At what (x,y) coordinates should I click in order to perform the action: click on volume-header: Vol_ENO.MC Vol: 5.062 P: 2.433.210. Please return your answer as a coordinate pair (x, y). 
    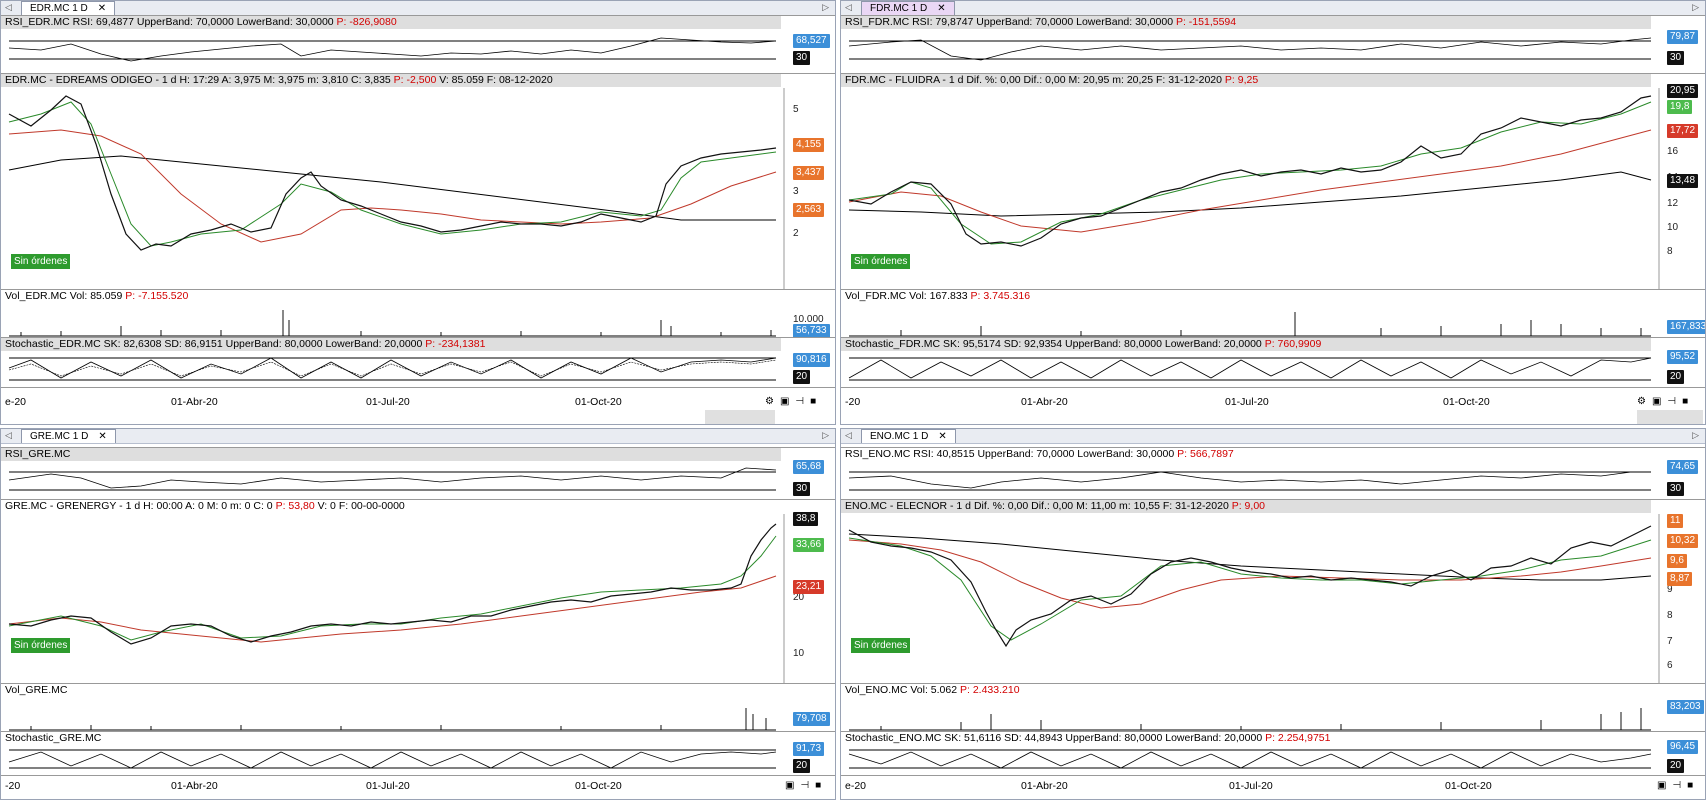
    Looking at the image, I should click on (1246, 690).